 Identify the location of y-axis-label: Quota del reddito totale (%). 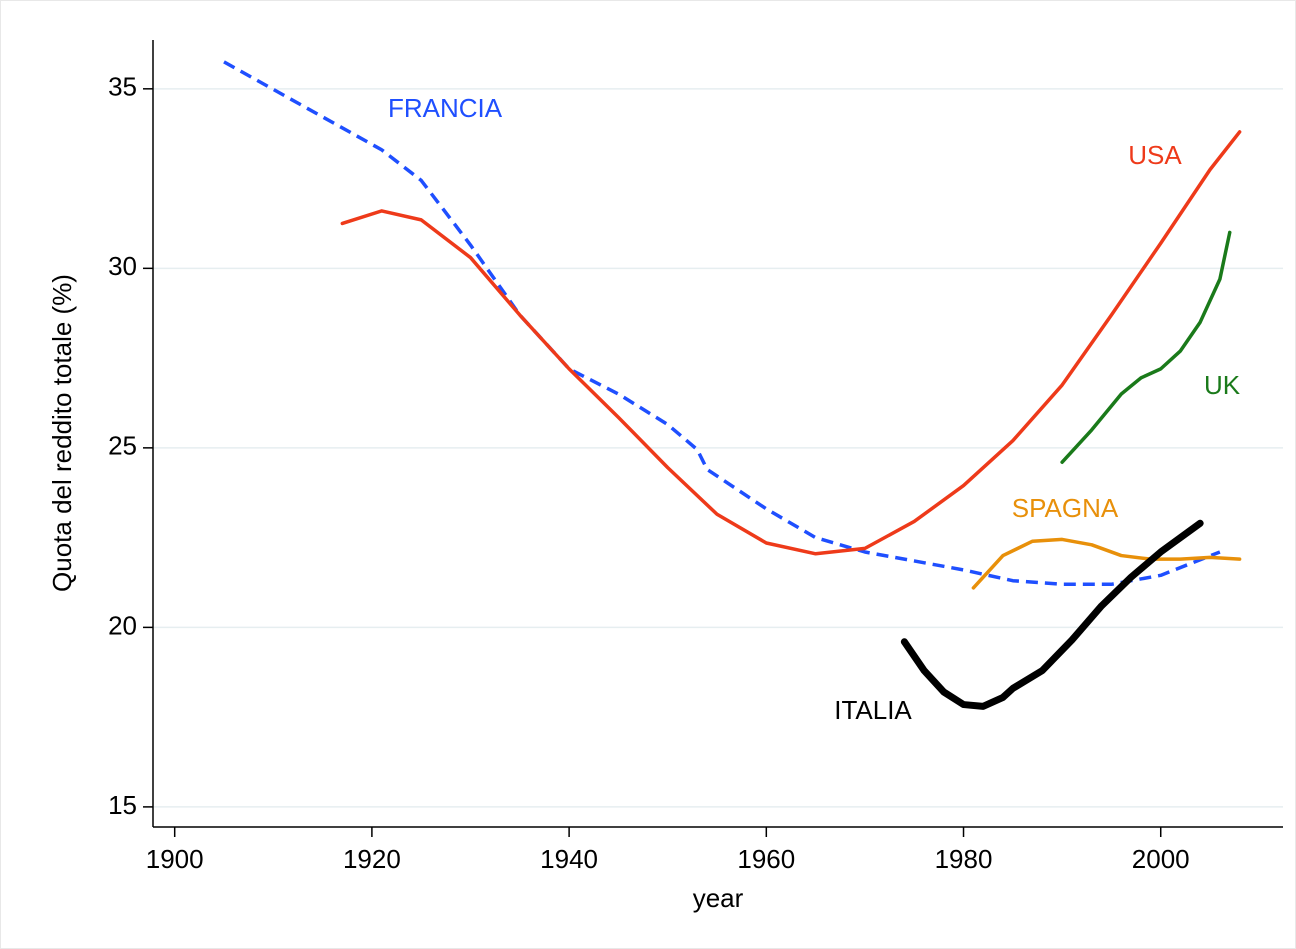
(62, 433).